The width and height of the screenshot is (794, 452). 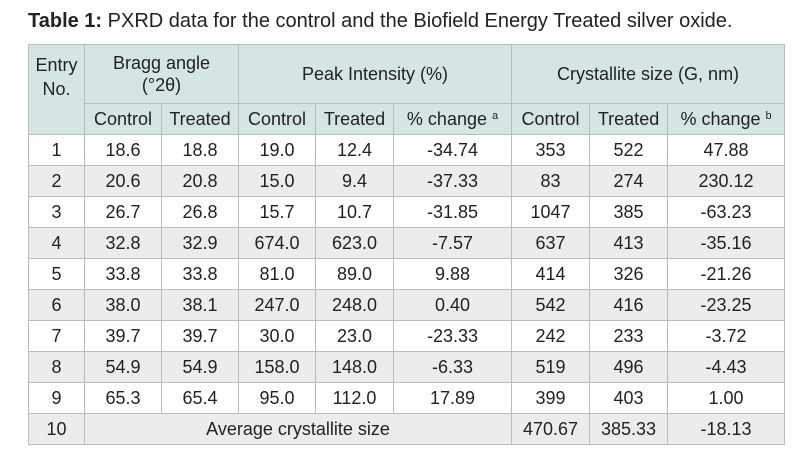 I want to click on cell-size-control: 414, so click(x=551, y=274).